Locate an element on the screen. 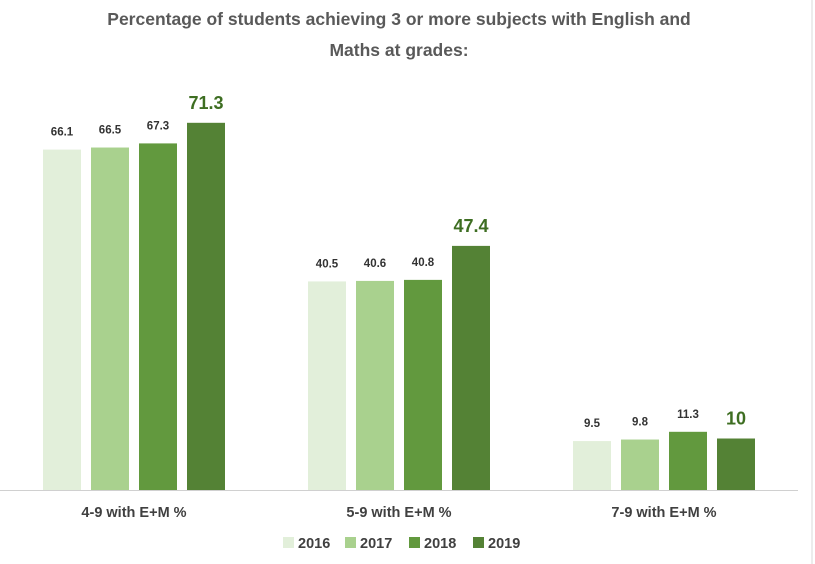 This screenshot has width=815, height=564. data-label-2018-cat-3: 11.3 is located at coordinates (688, 415).